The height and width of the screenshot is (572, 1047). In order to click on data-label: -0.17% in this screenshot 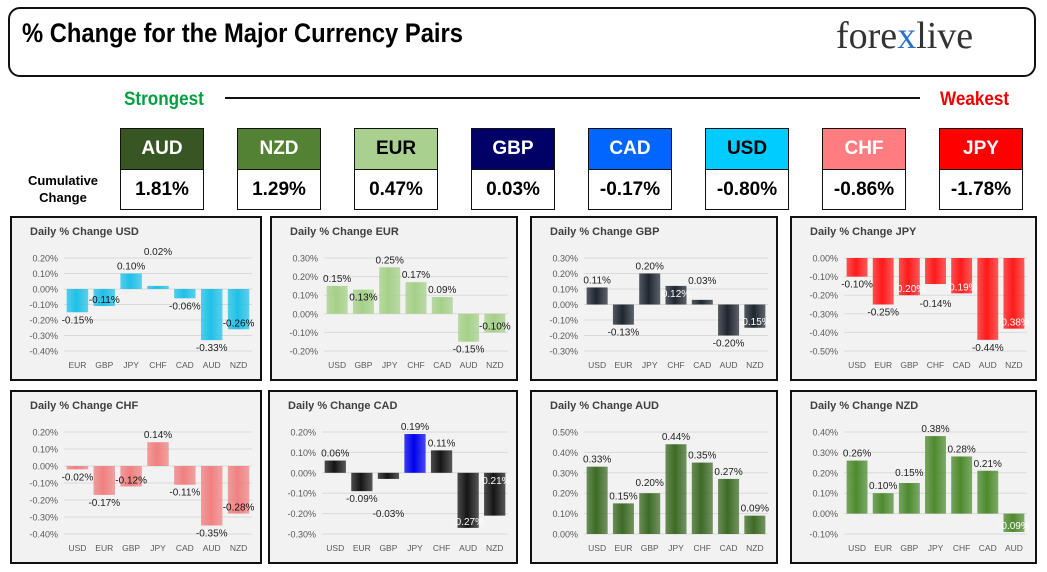, I will do `click(104, 503)`.